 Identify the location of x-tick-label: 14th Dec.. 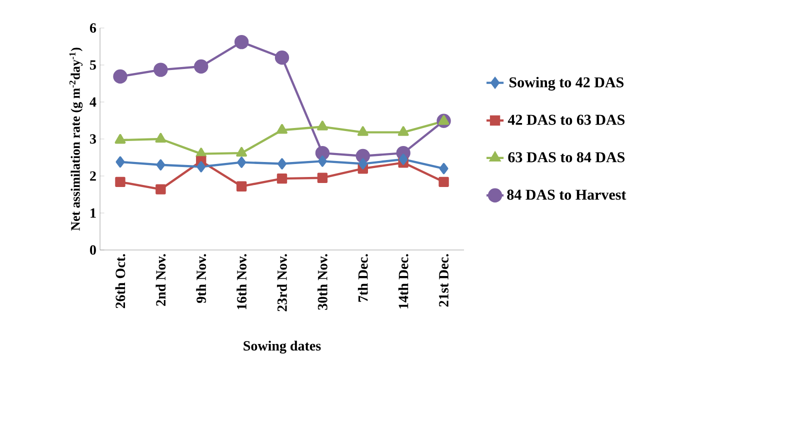
(403, 281).